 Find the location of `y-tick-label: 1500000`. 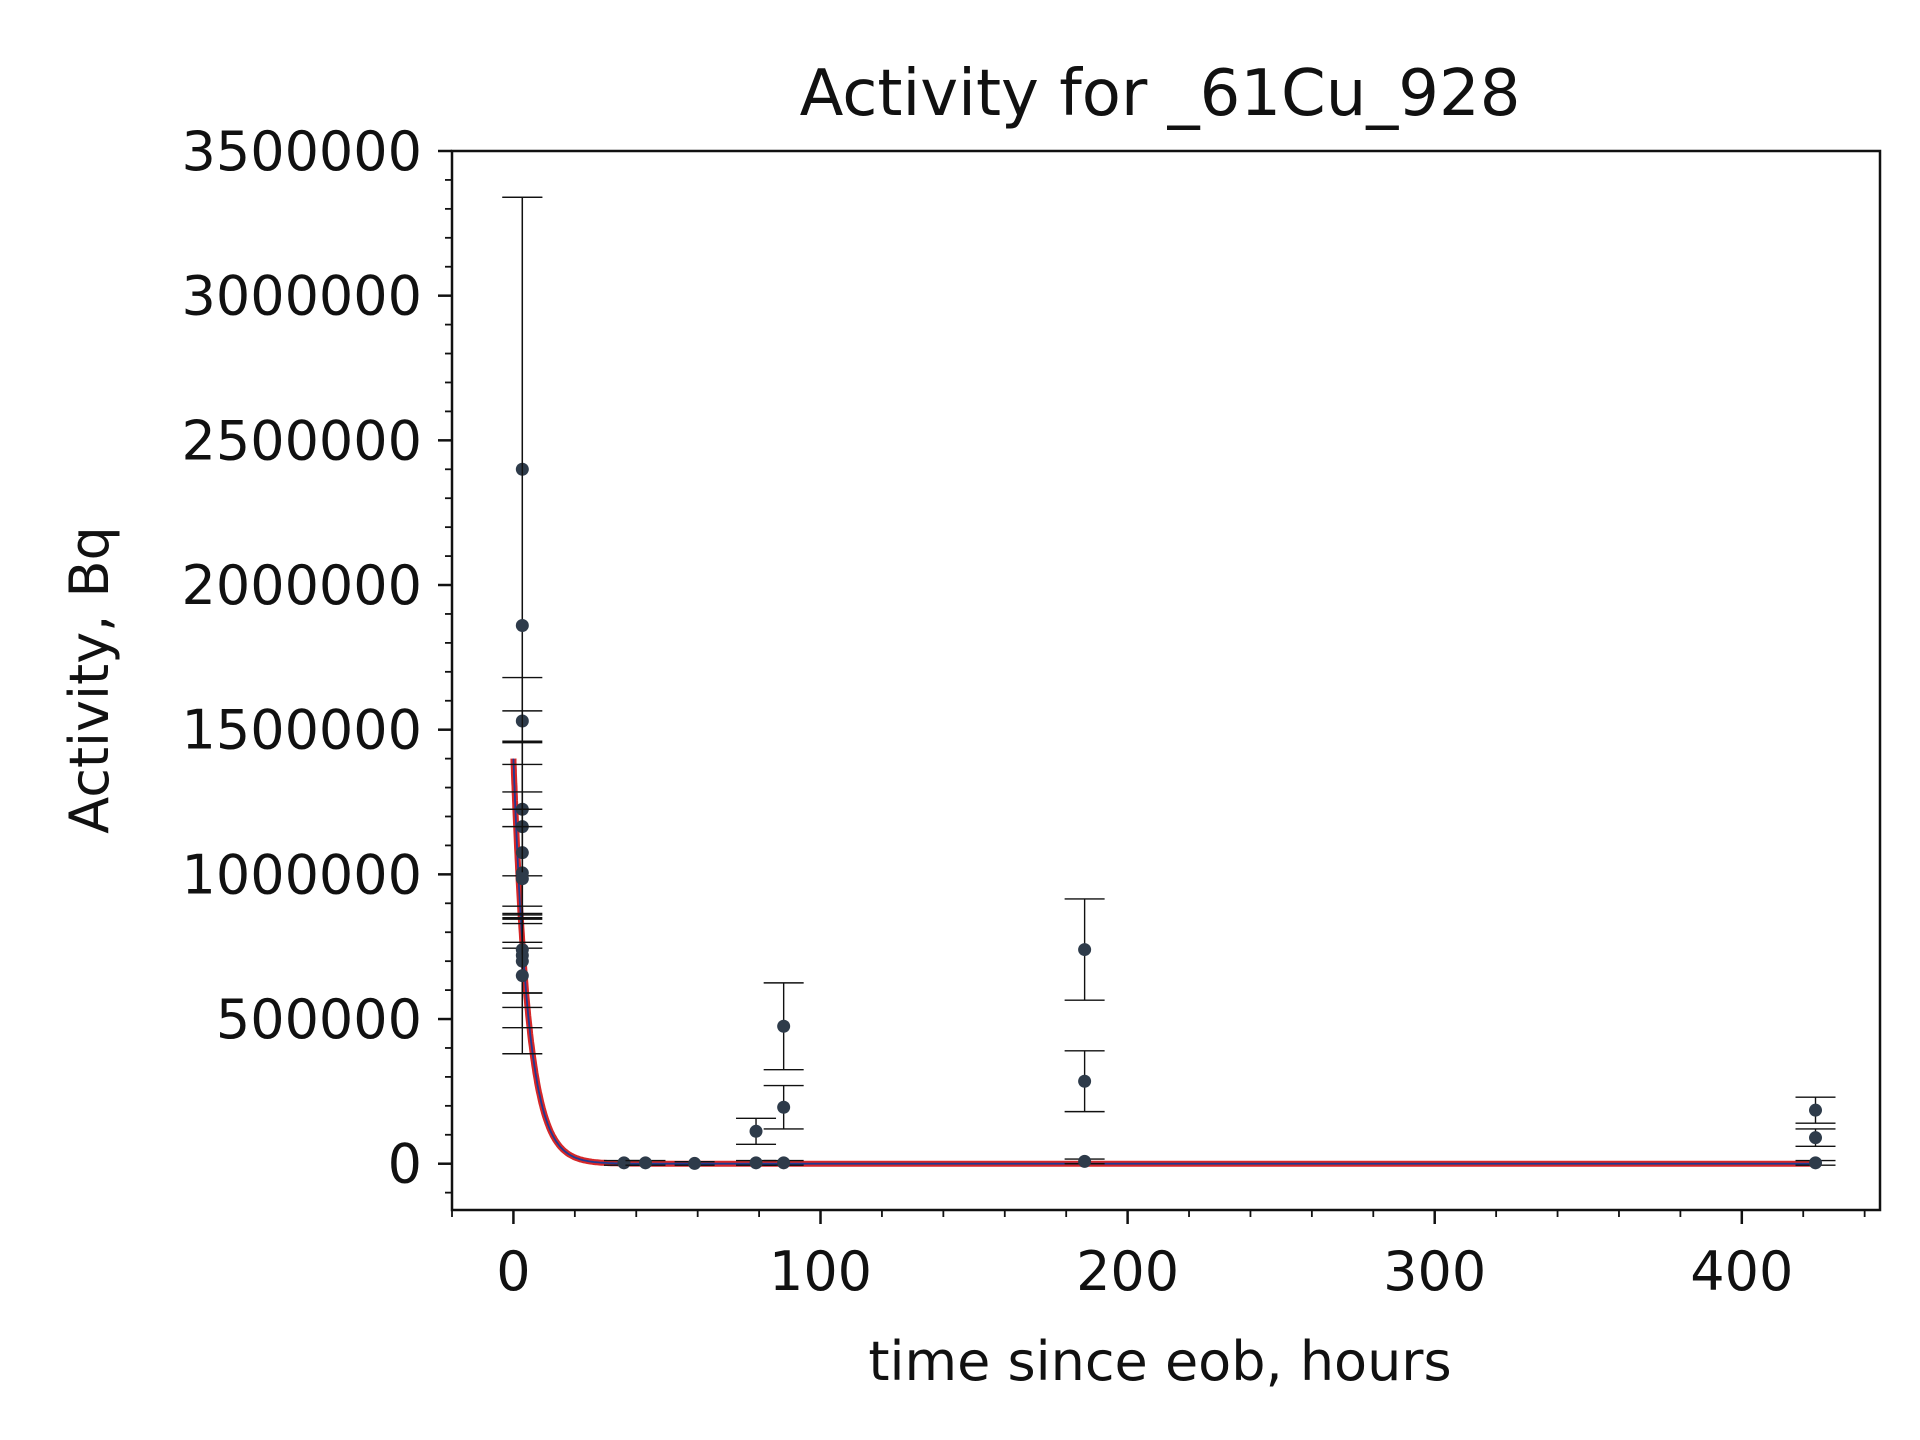

y-tick-label: 1500000 is located at coordinates (302, 730).